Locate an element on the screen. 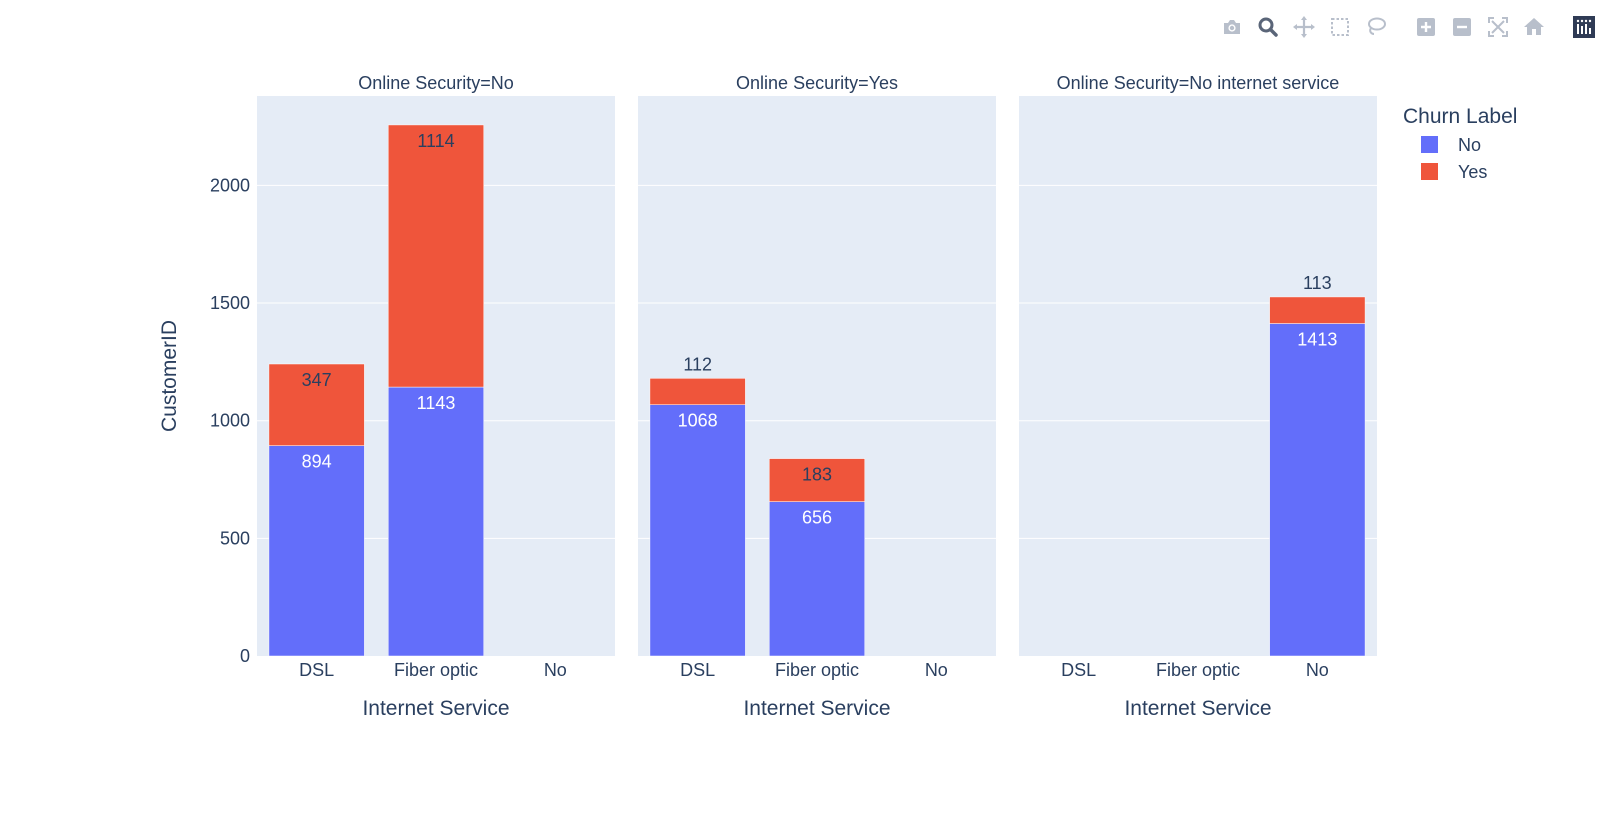  box-select-icon is located at coordinates (1340, 27).